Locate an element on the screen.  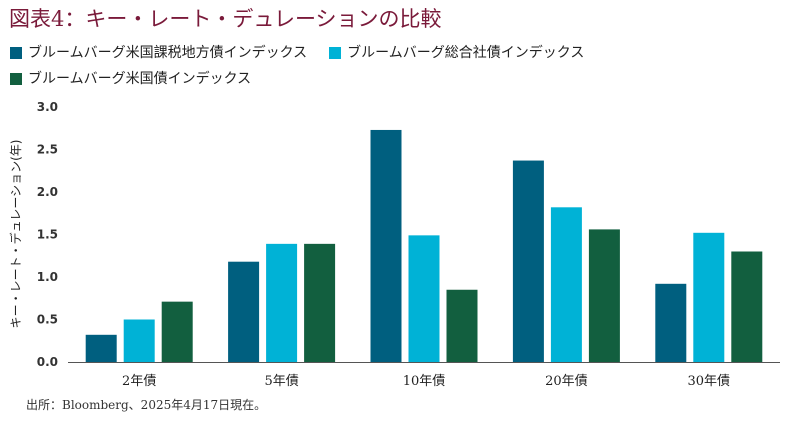
x-axis-categories: 2年債 5年債 10年債 20年債 30年債 is located at coordinates (426, 381).